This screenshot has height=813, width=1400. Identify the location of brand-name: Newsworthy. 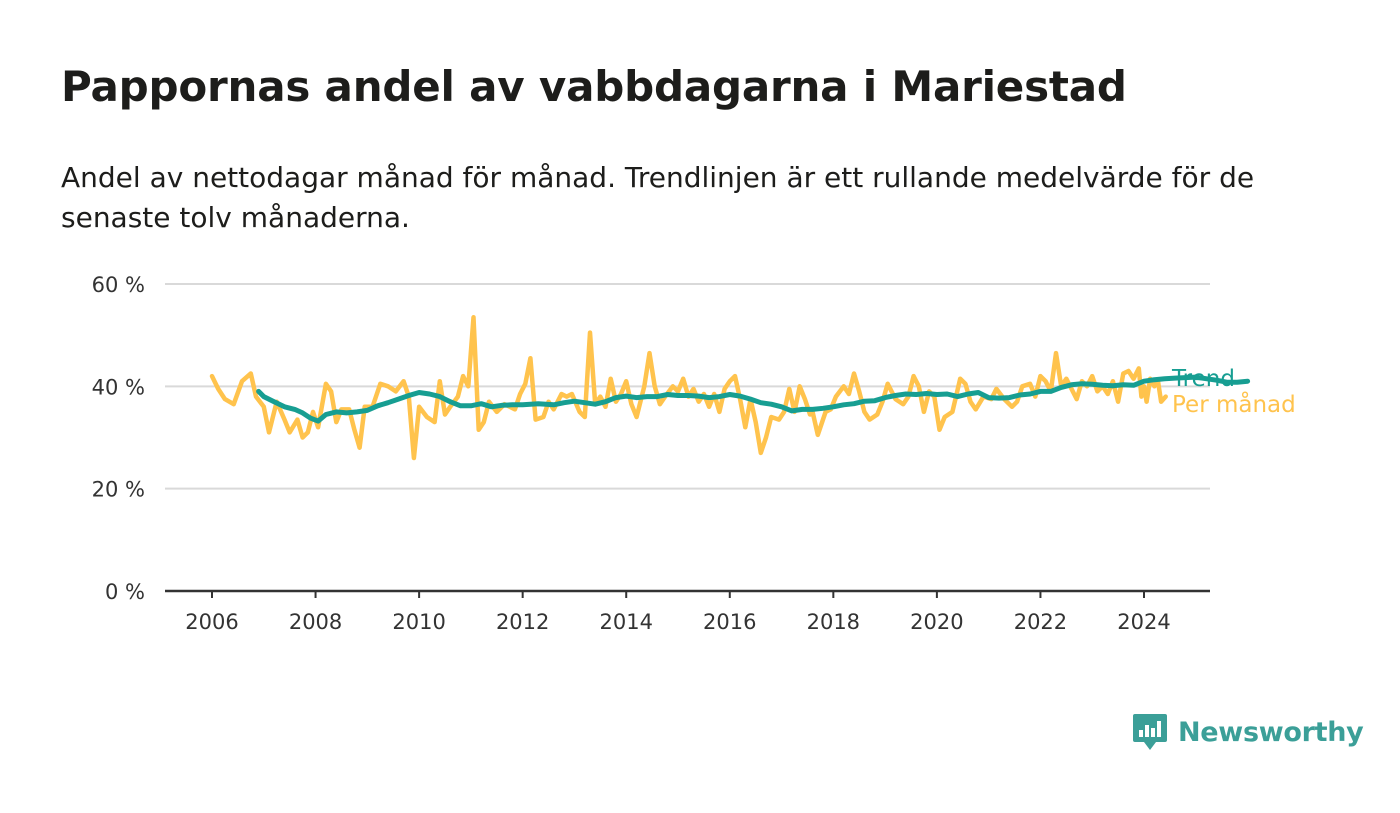
(1271, 732).